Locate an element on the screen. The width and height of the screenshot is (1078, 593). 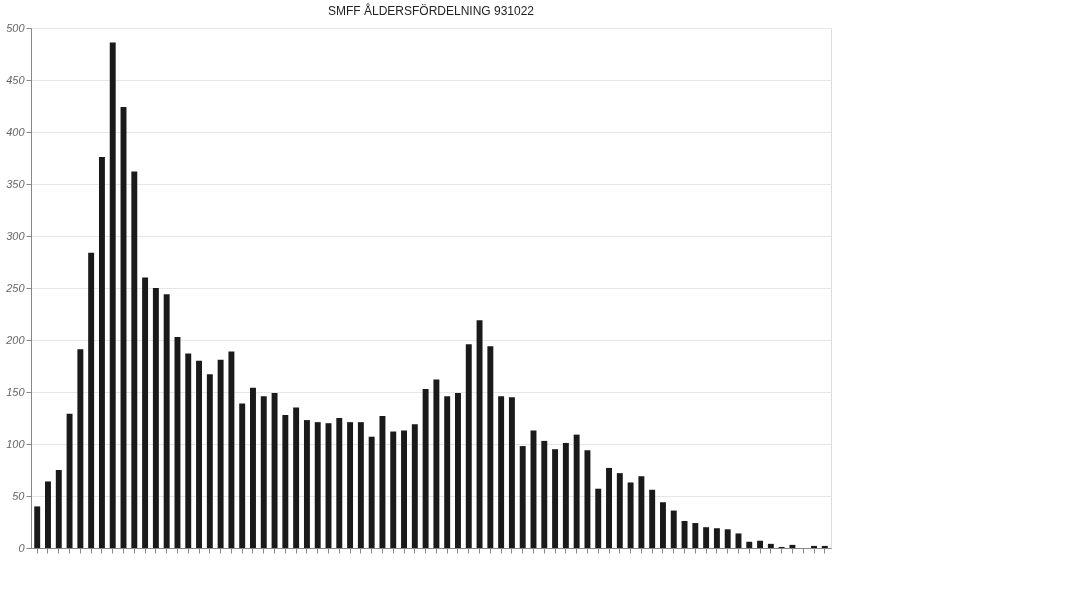
y-tick-label: 50 is located at coordinates (19, 495).